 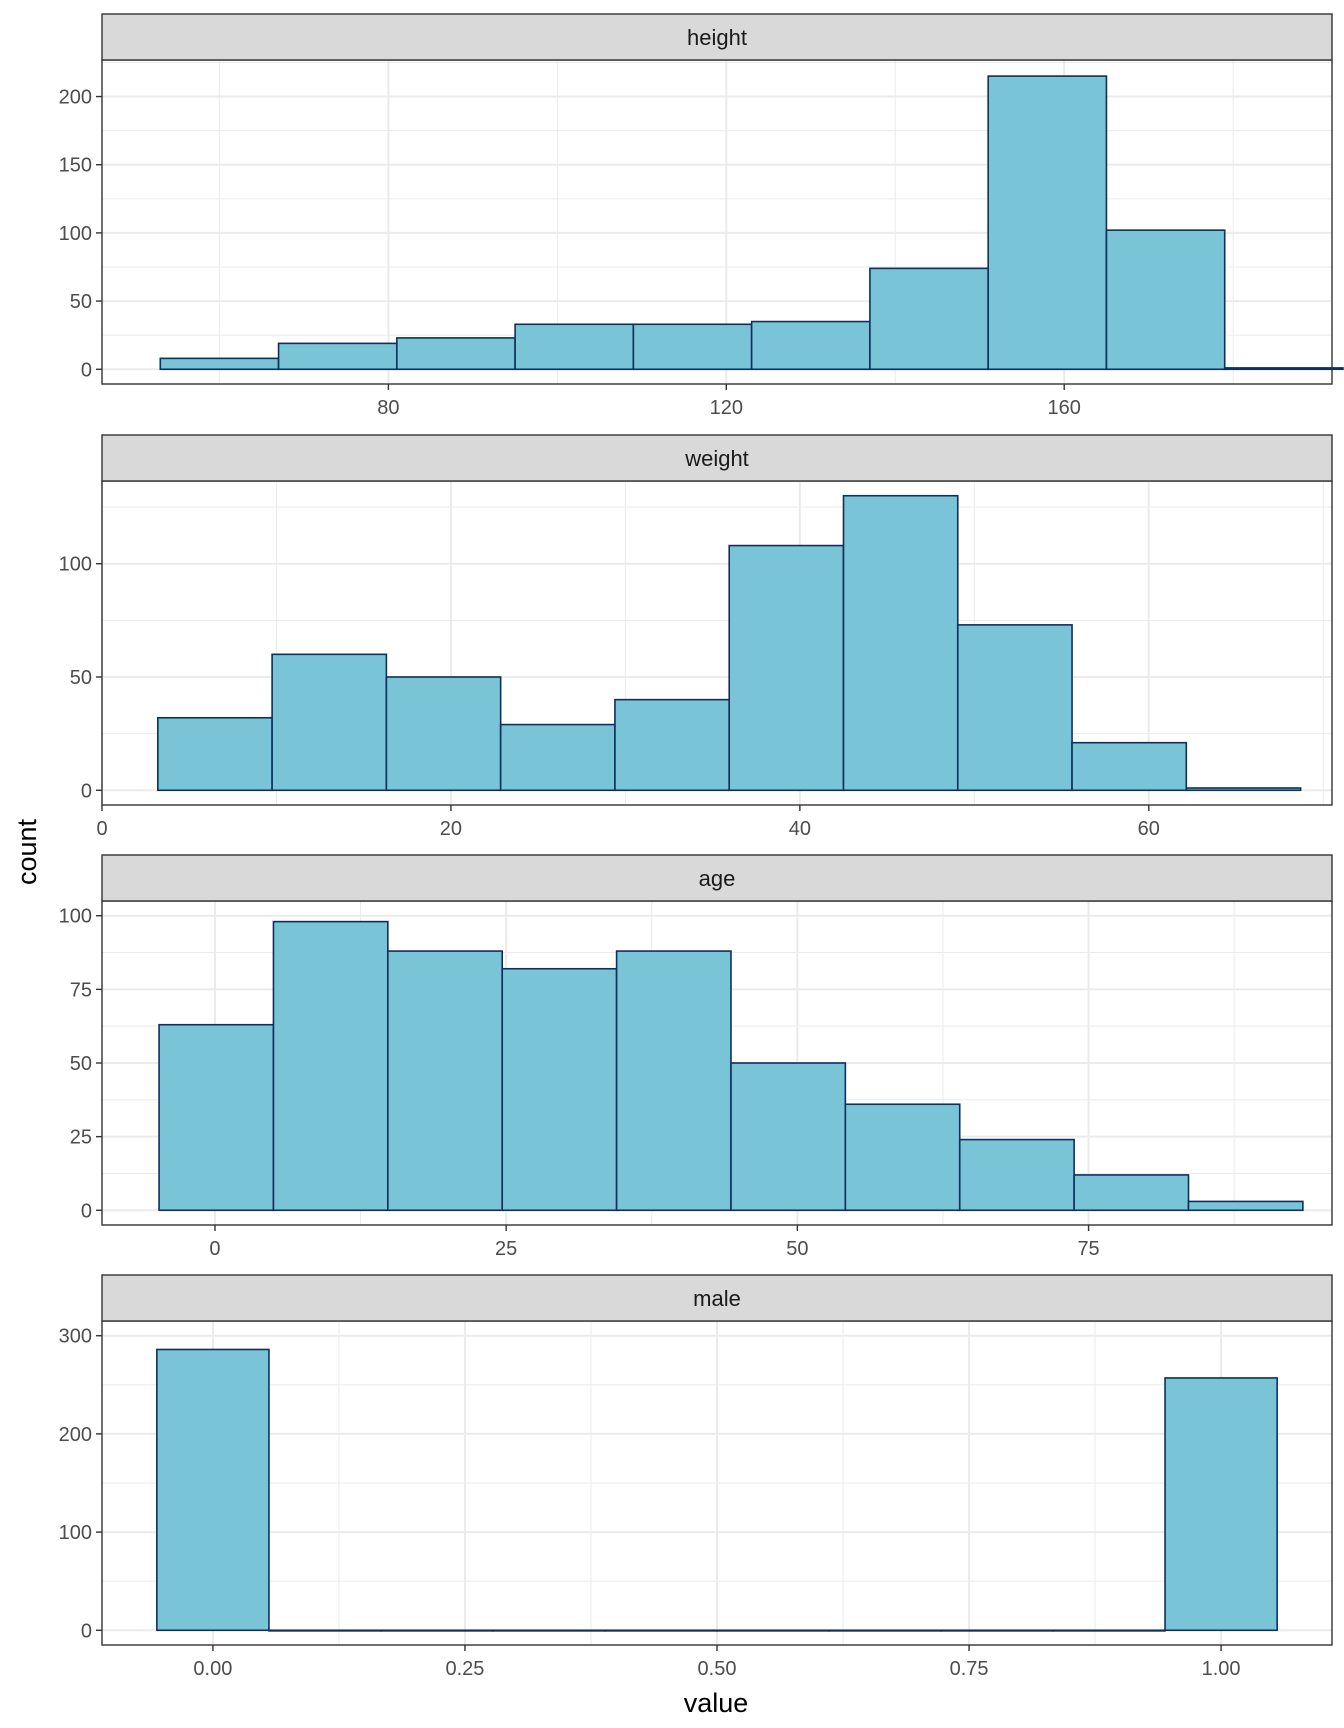 I want to click on x-tick-label-weight: 60, so click(x=1149, y=829).